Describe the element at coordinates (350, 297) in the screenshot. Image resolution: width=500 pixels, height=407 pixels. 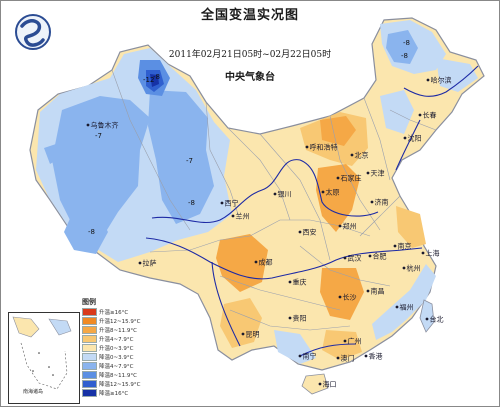
I see `city-label: 长沙` at that location.